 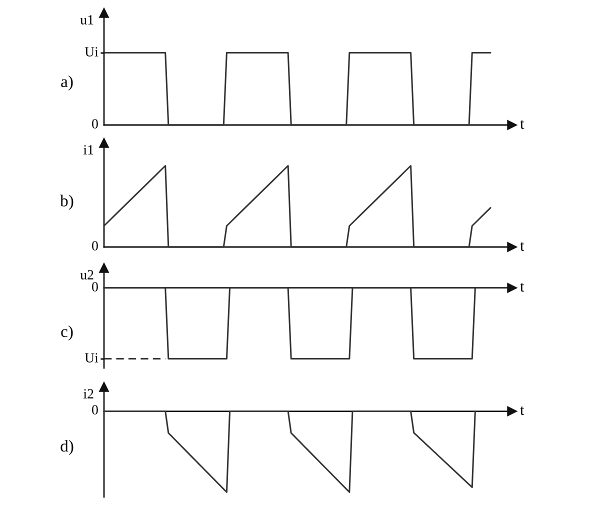 What do you see at coordinates (87, 19) in the screenshot?
I see `y-axis-title: u1` at bounding box center [87, 19].